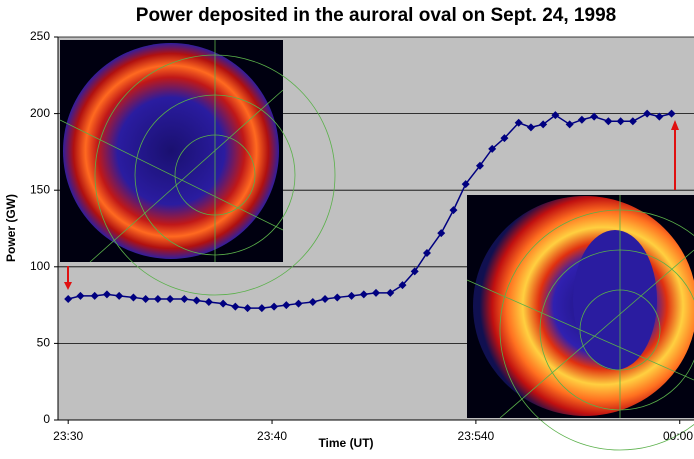 Image resolution: width=694 pixels, height=459 pixels. I want to click on x-tick-label: 23:30, so click(68, 436).